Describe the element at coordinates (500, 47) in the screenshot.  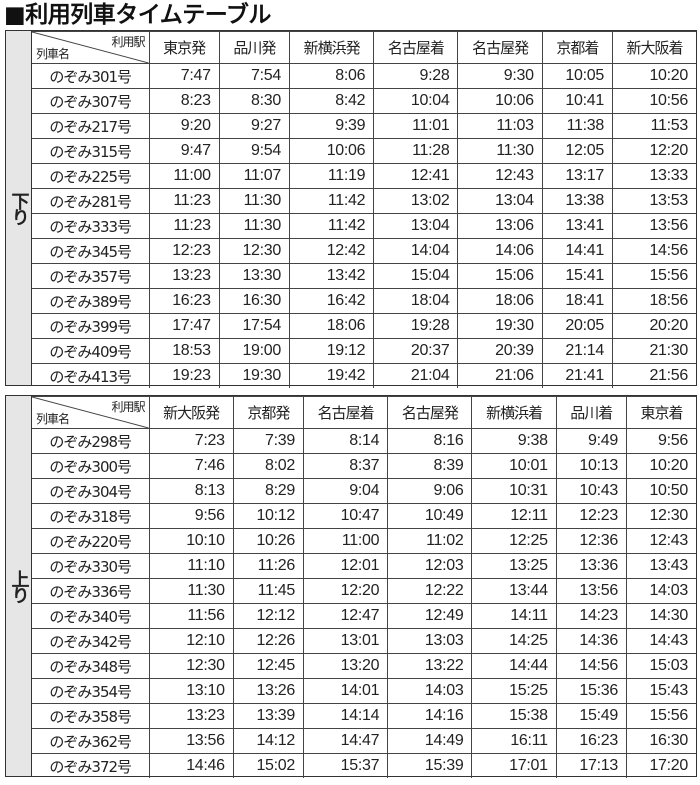
I see `station-header: 名古屋発` at that location.